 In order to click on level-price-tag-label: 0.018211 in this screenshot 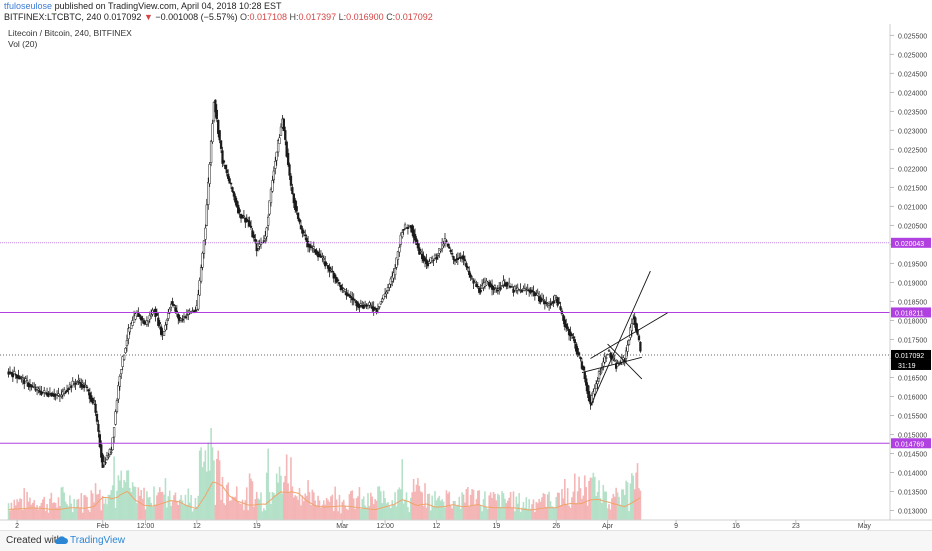, I will do `click(909, 313)`.